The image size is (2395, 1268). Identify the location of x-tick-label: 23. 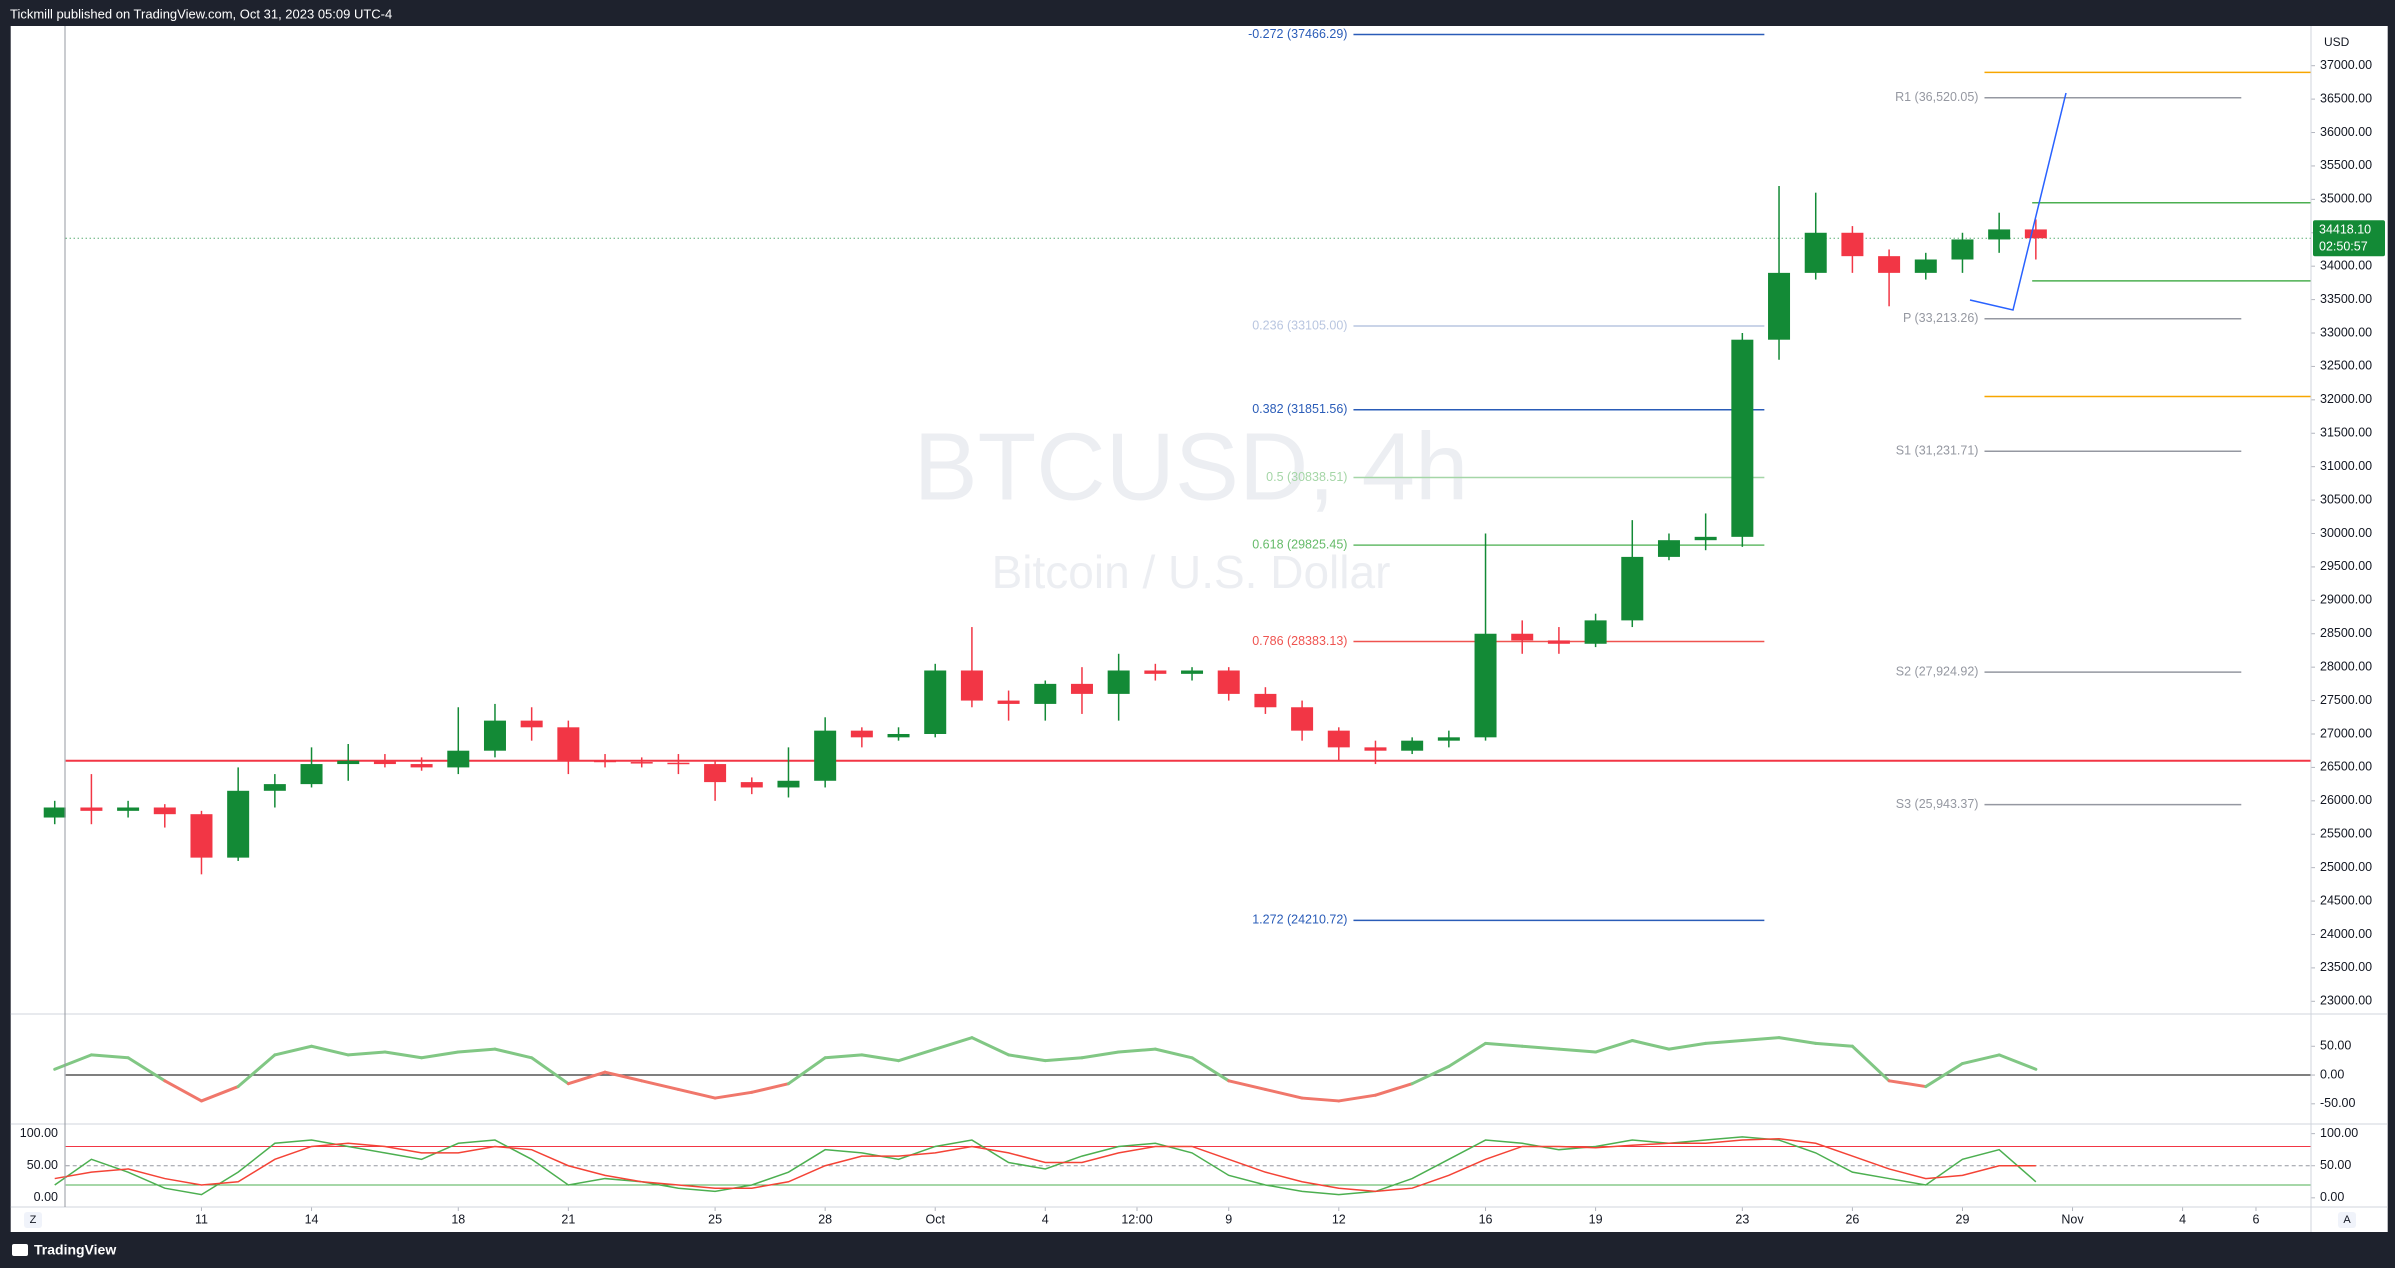
(1742, 1219).